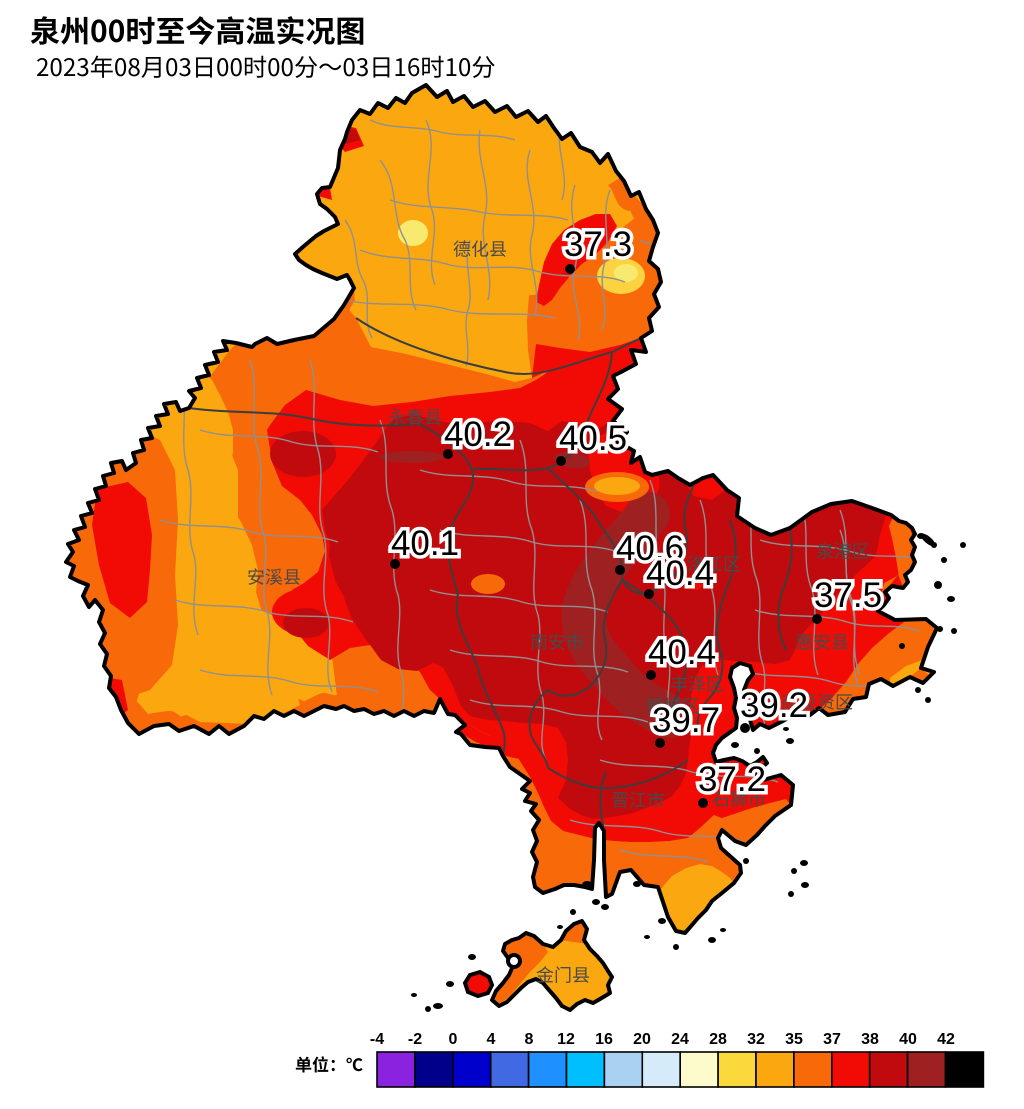 This screenshot has width=1024, height=1109. What do you see at coordinates (491, 1039) in the screenshot?
I see `svg-text: 4` at bounding box center [491, 1039].